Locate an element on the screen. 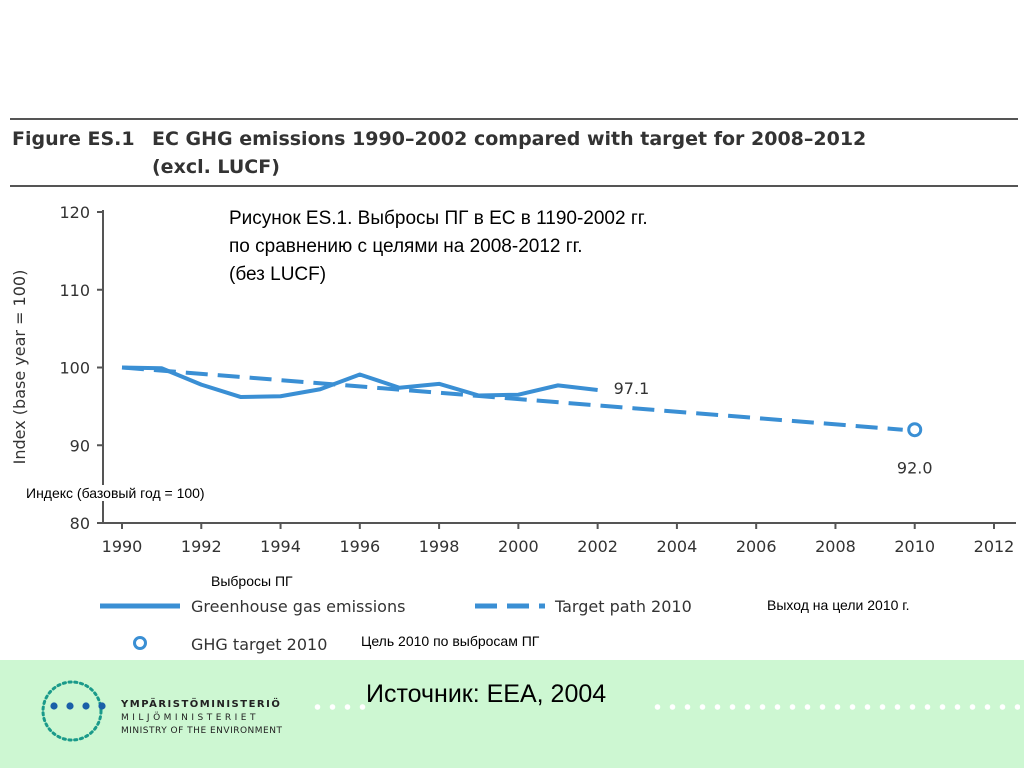 Image resolution: width=1024 pixels, height=768 pixels. source-text: Источник: ЕЕА, 2004 is located at coordinates (486, 694).